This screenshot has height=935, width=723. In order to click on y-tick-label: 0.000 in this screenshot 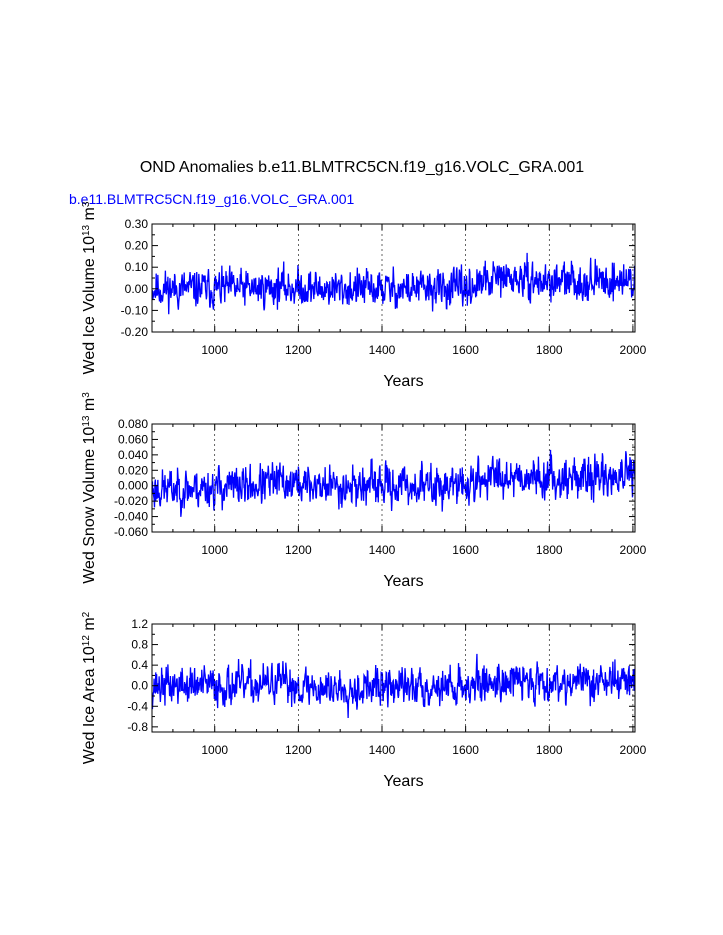, I will do `click(133, 486)`.